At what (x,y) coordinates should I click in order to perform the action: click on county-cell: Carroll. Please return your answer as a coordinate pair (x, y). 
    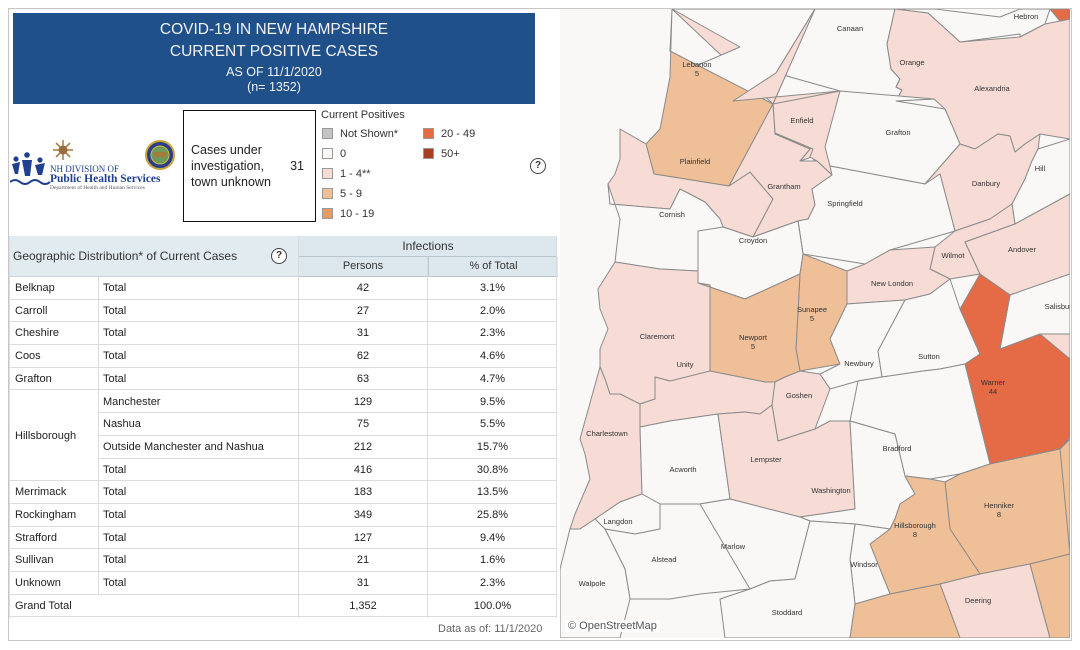
    Looking at the image, I should click on (31, 310).